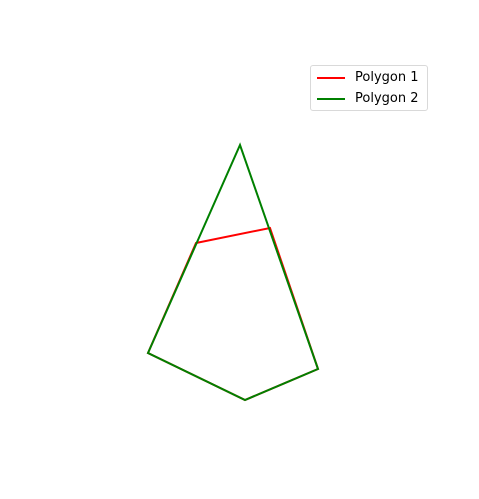 The height and width of the screenshot is (499, 479). I want to click on legend-item-polygon-2: Polygon 2, so click(367, 99).